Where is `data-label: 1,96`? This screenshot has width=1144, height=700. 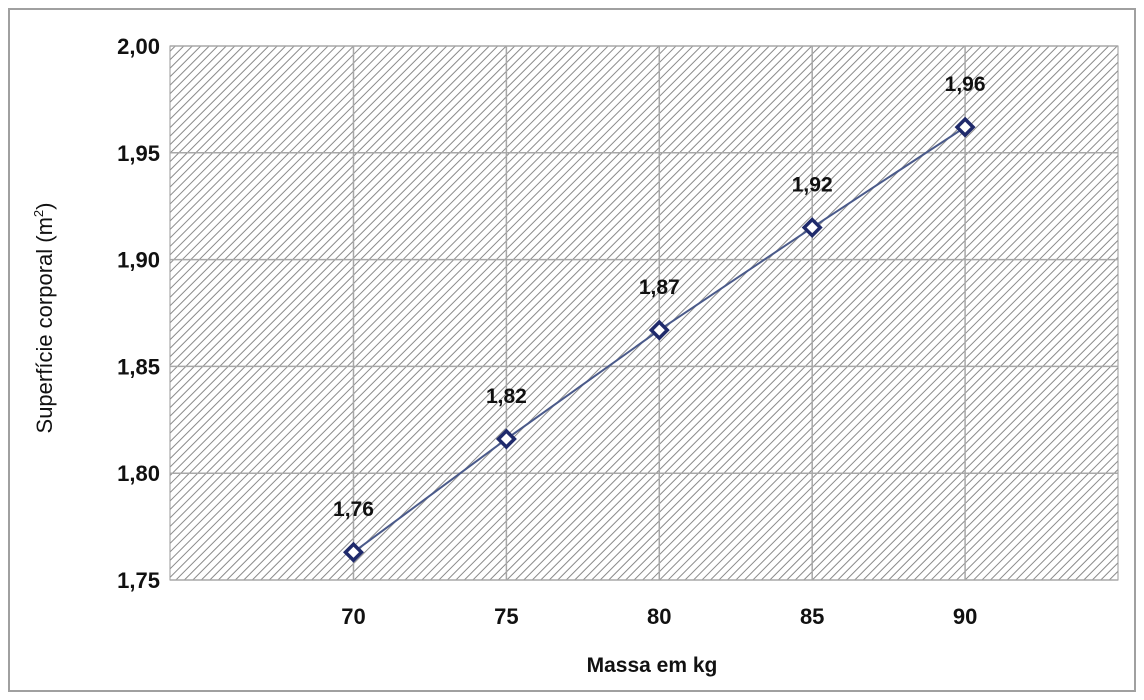
data-label: 1,96 is located at coordinates (965, 84).